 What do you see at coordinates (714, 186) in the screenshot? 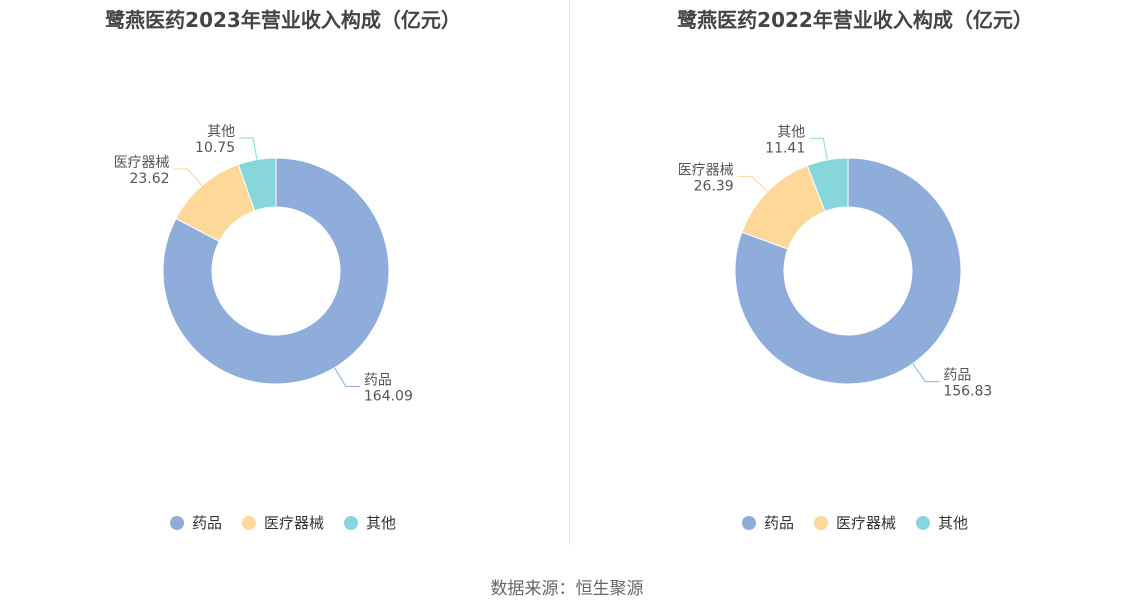
I see `slice-value-label: 26.39` at bounding box center [714, 186].